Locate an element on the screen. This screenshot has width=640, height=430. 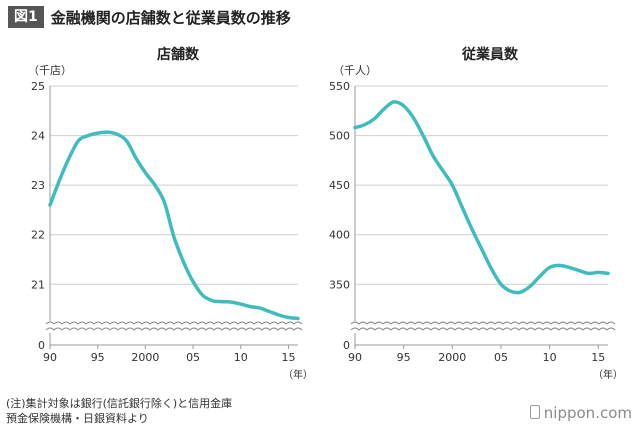
y-tick-label: 25 is located at coordinates (38, 86).